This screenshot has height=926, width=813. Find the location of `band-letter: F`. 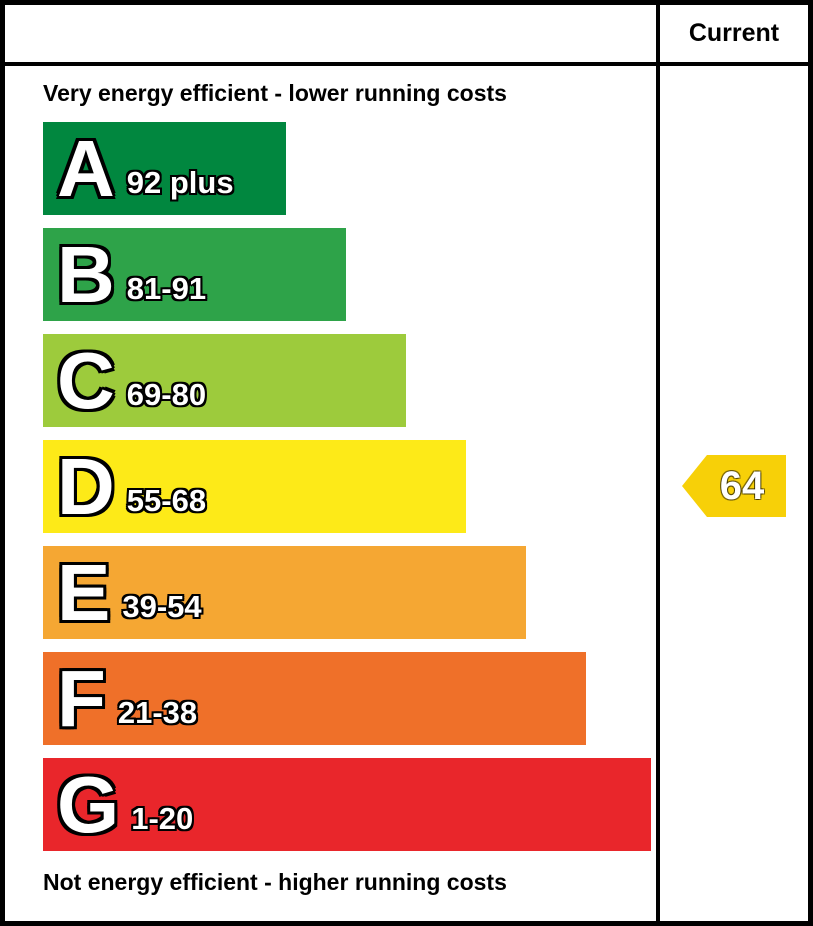

band-letter: F is located at coordinates (81, 698).